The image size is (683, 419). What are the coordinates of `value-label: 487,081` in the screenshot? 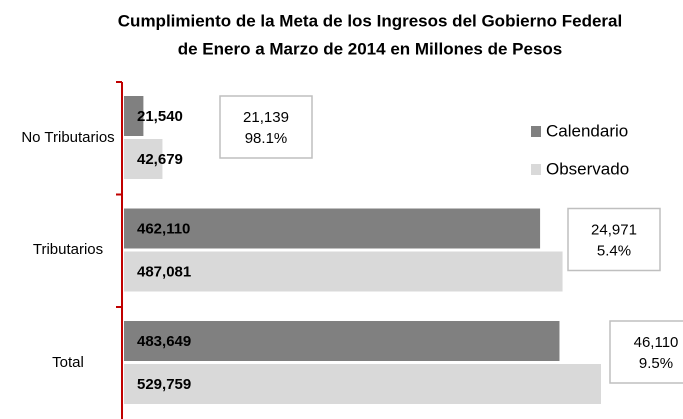 It's located at (164, 271).